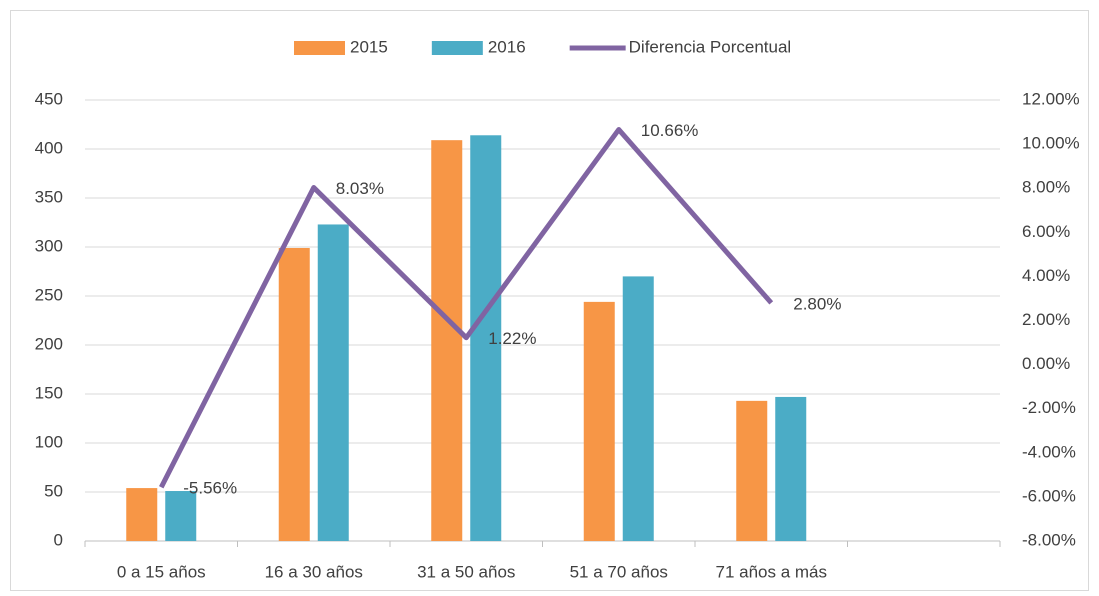  What do you see at coordinates (1046, 363) in the screenshot?
I see `y2-tick-label: 0.00%` at bounding box center [1046, 363].